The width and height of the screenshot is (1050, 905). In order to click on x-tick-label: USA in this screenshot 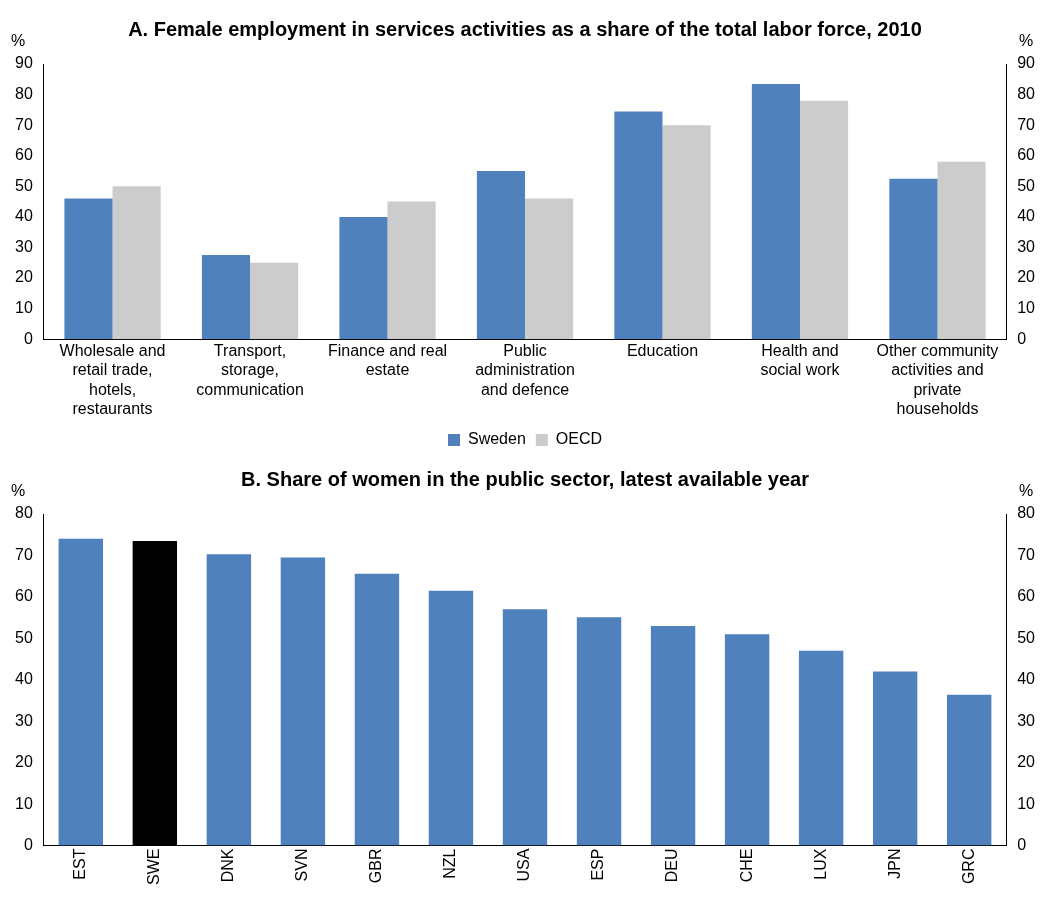, I will do `click(524, 865)`.